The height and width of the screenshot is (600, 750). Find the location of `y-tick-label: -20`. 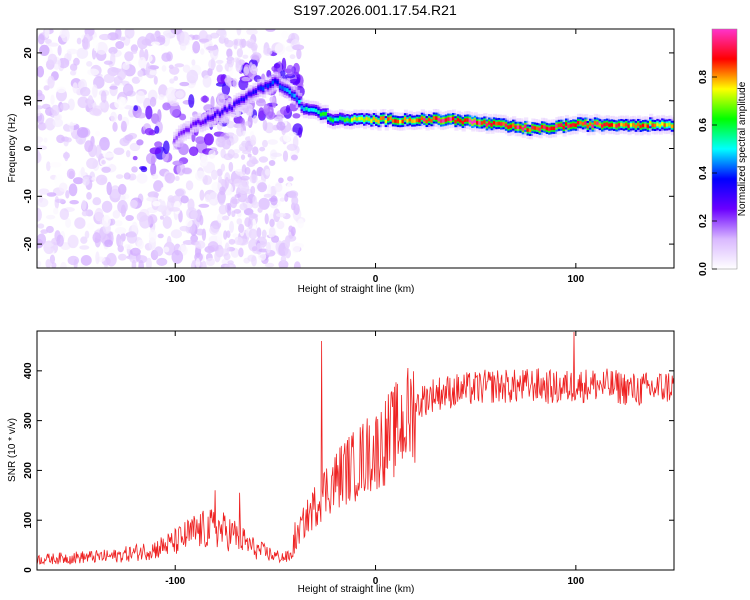

y-tick-label: -20 is located at coordinates (28, 243).